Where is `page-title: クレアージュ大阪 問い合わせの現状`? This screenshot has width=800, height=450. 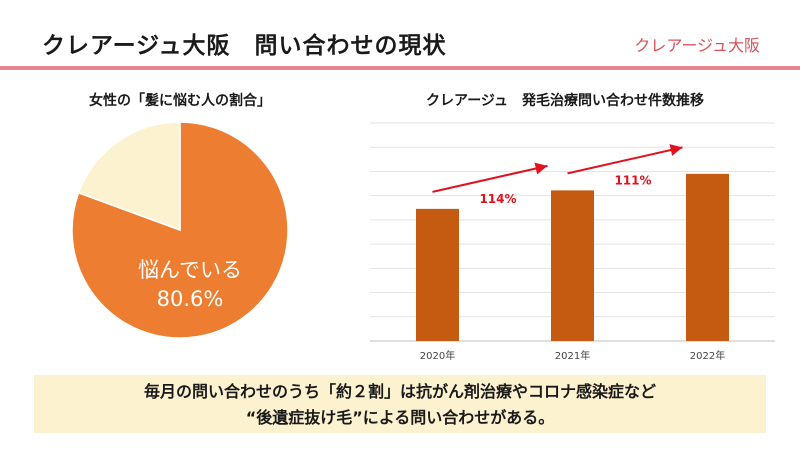 page-title: クレアージュ大阪 問い合わせの現状 is located at coordinates (244, 46).